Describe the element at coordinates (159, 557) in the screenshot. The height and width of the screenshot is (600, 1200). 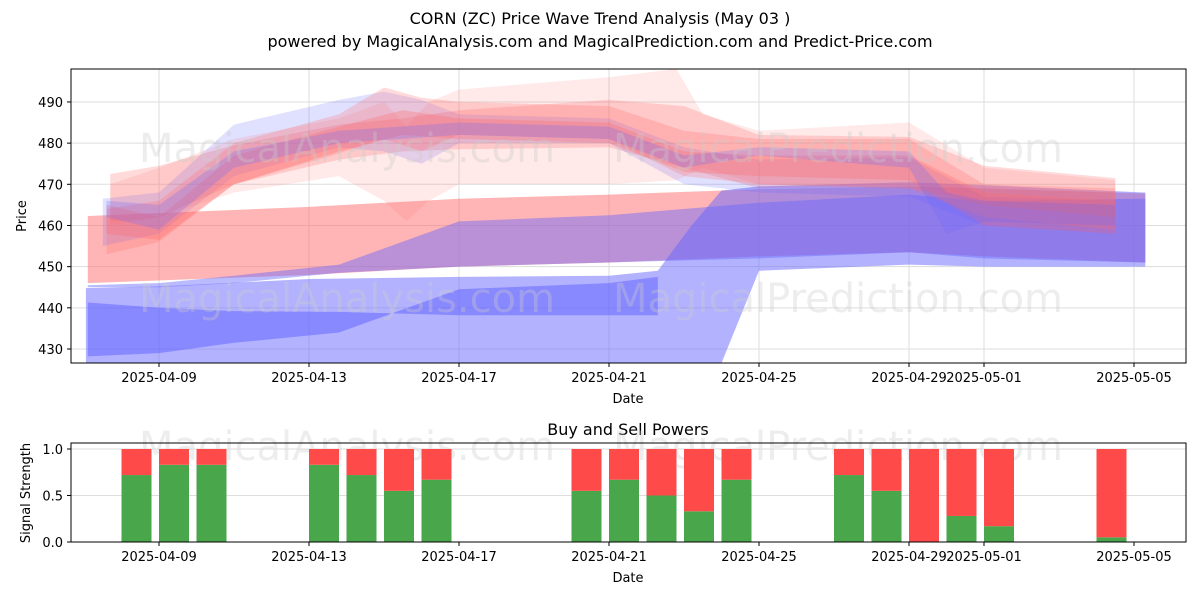
I see `signal-x-tick-label: 2025-04-09` at that location.